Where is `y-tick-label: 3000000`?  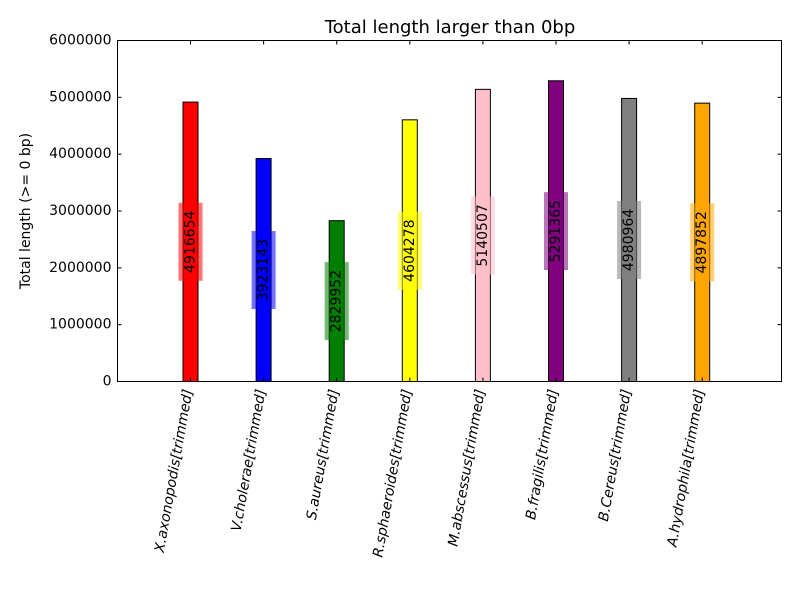
y-tick-label: 3000000 is located at coordinates (80, 211).